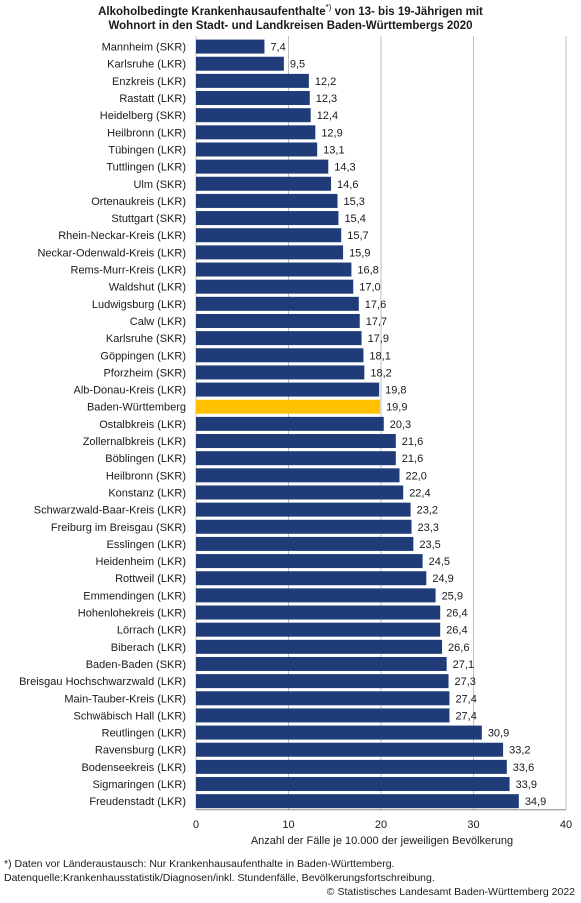 This screenshot has height=903, width=581. What do you see at coordinates (297, 65) in the screenshot?
I see `value-label: 9,5` at bounding box center [297, 65].